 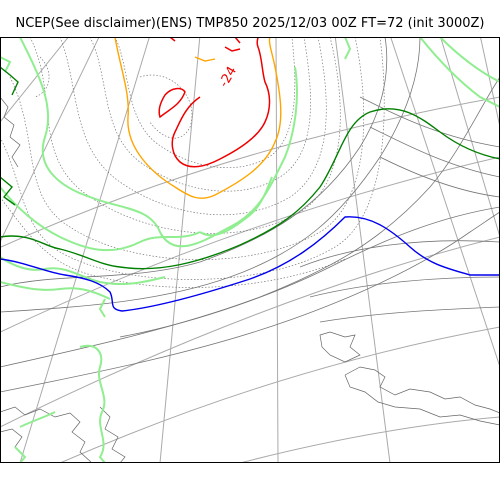 I want to click on isotherm-orange, so click(x=198, y=118).